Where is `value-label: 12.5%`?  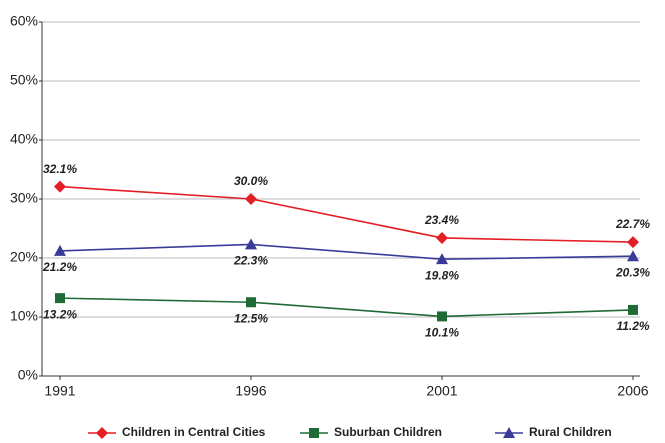
value-label: 12.5% is located at coordinates (251, 318).